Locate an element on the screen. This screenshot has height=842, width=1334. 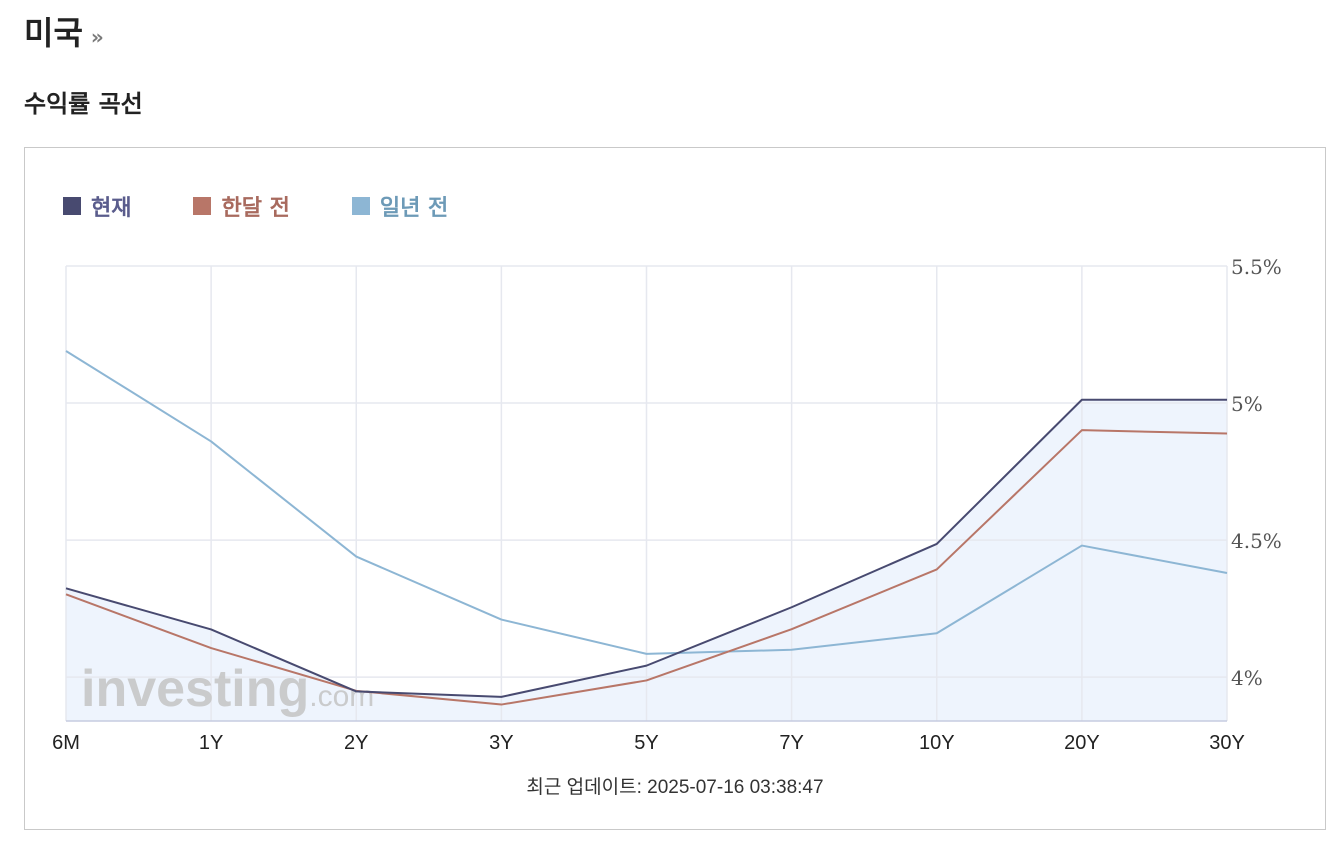
chart-legend: 현재 한달 전 일년 전 is located at coordinates (286, 206).